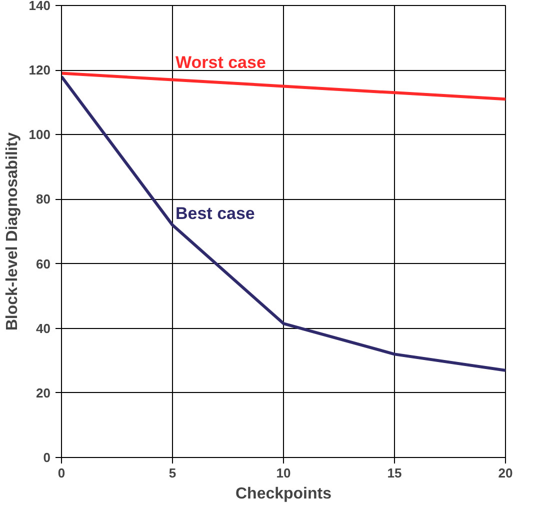 The image size is (555, 513). I want to click on y-tick-label: 80, so click(43, 199).